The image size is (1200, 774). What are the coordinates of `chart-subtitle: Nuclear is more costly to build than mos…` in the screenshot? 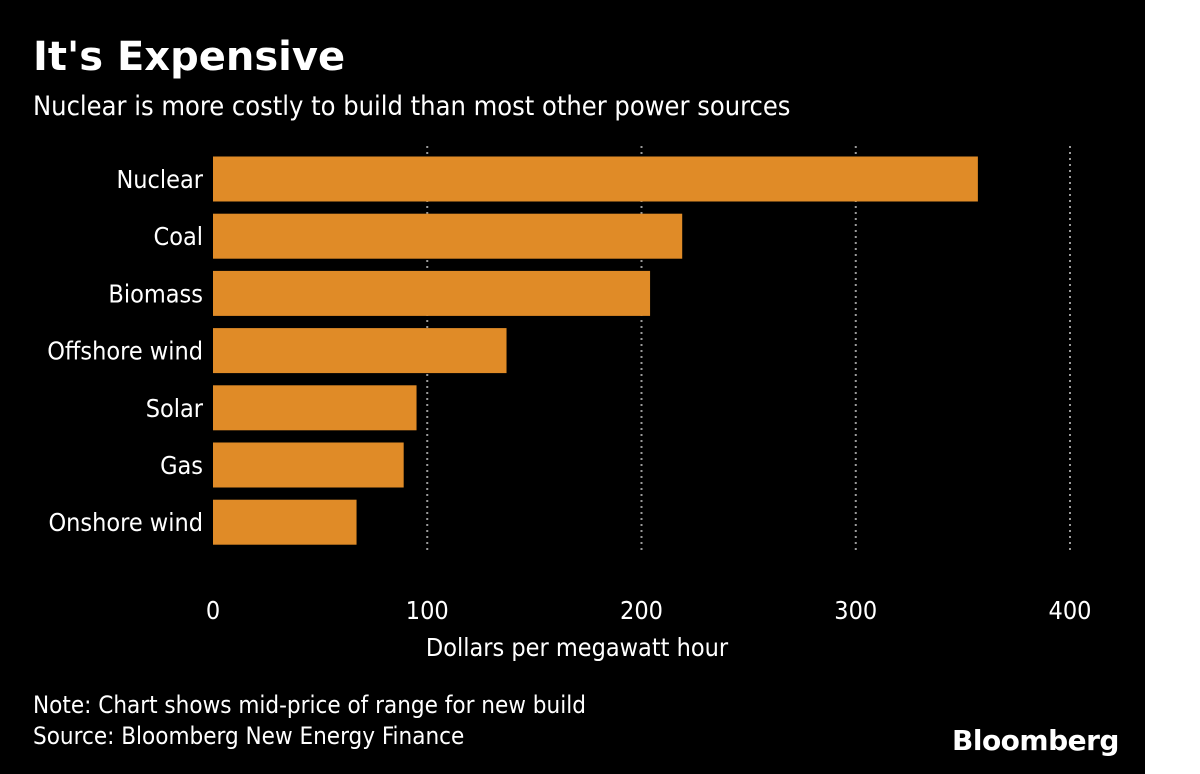 It's located at (412, 106).